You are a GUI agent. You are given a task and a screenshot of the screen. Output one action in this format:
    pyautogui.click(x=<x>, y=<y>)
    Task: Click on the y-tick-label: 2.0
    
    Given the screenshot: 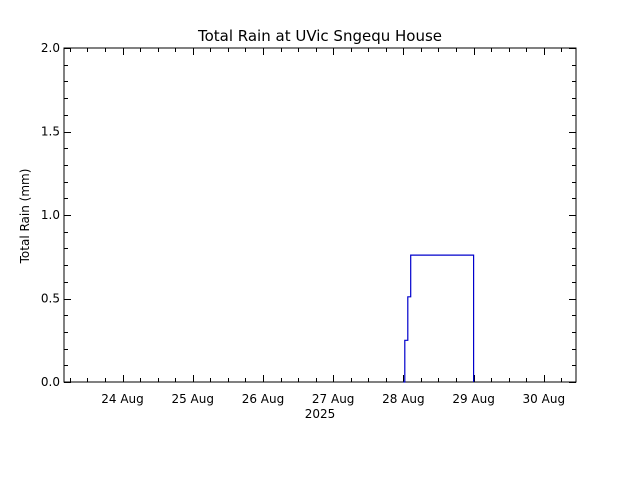 What is the action you would take?
    pyautogui.click(x=50, y=48)
    